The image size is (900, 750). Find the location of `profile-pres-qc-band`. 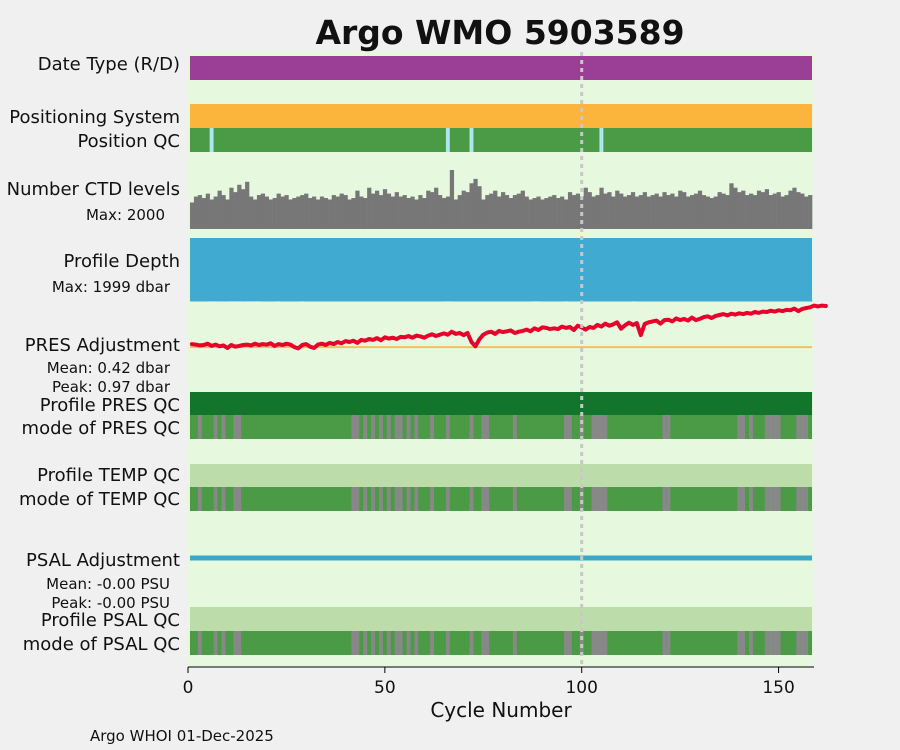

profile-pres-qc-band is located at coordinates (501, 403).